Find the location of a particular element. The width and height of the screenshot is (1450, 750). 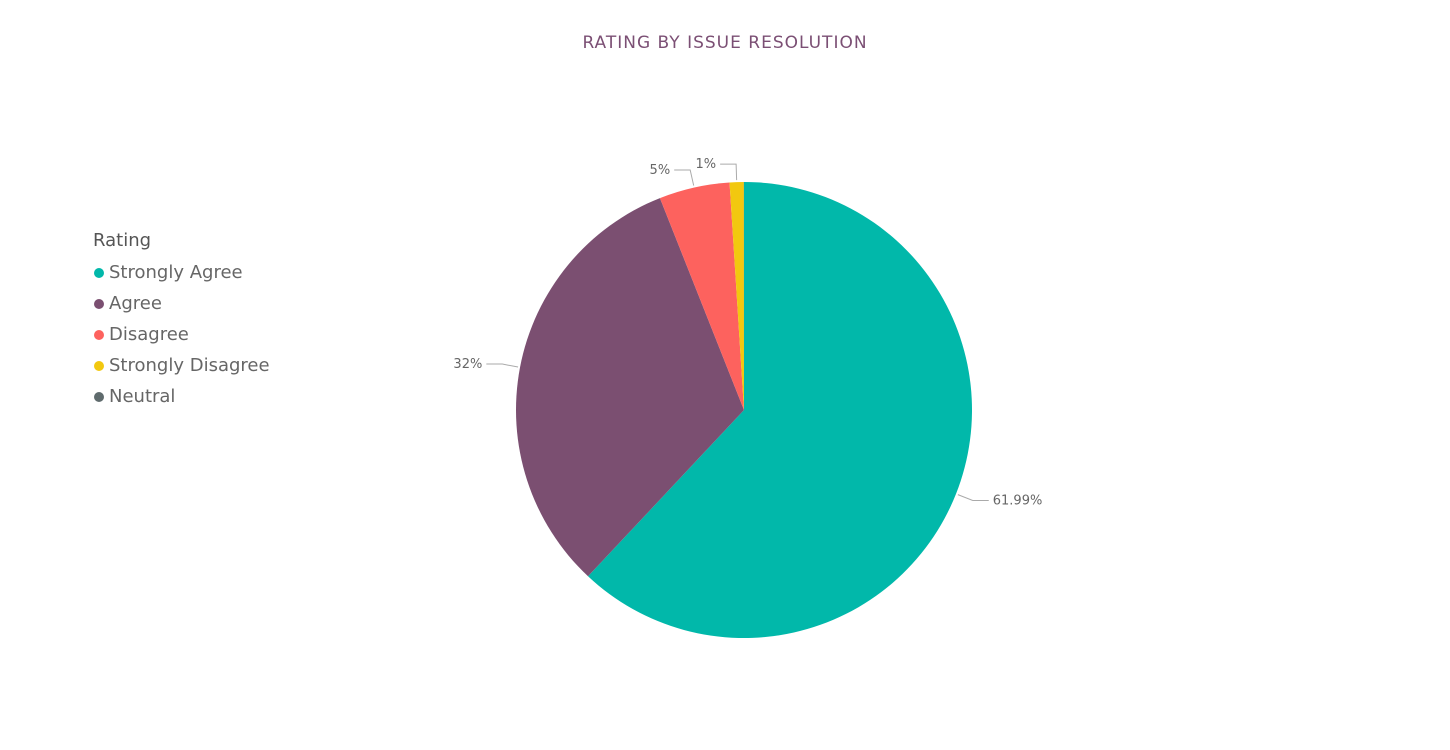

legend-item-strongly-disagree: Strongly Disagree is located at coordinates (181, 365).